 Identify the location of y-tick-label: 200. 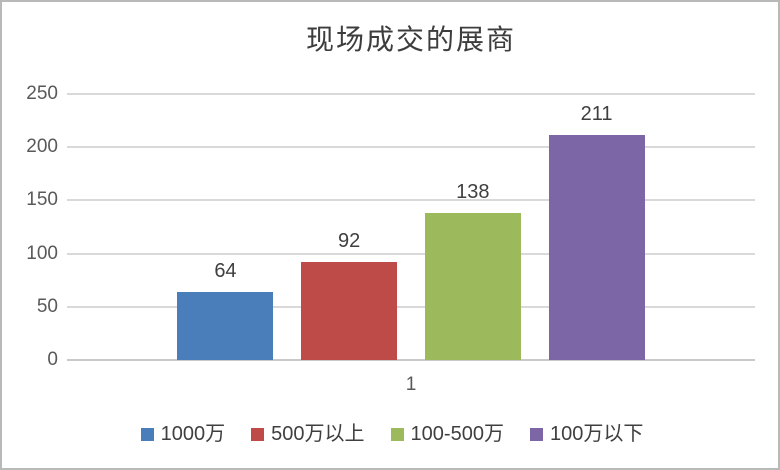
(42, 147).